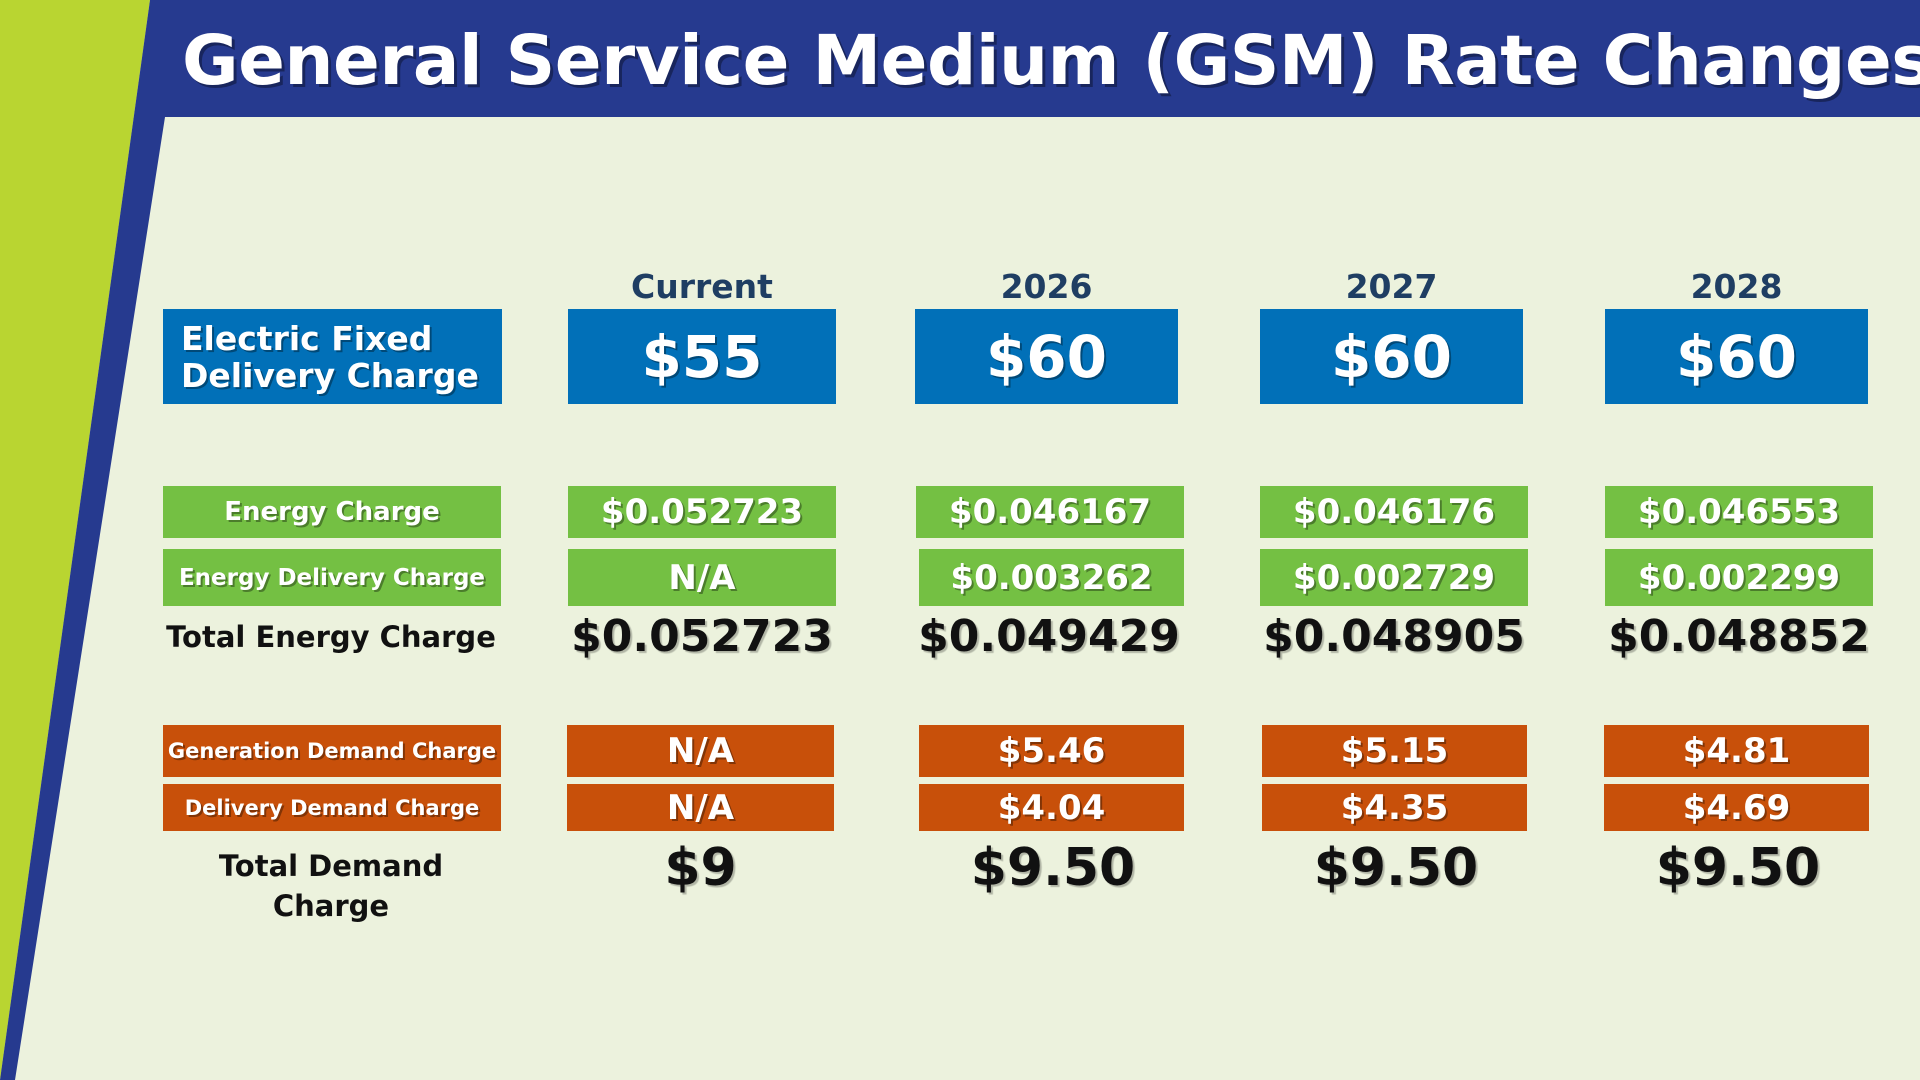 This screenshot has width=1920, height=1080. What do you see at coordinates (702, 356) in the screenshot?
I see `fixed-delivery-current: $55` at bounding box center [702, 356].